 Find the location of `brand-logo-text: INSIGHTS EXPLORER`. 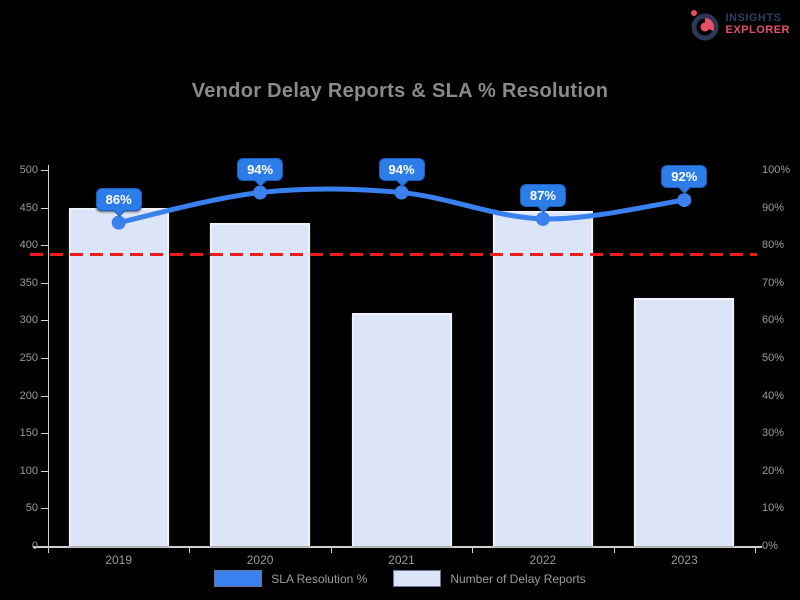

brand-logo-text: INSIGHTS EXPLORER is located at coordinates (757, 24).